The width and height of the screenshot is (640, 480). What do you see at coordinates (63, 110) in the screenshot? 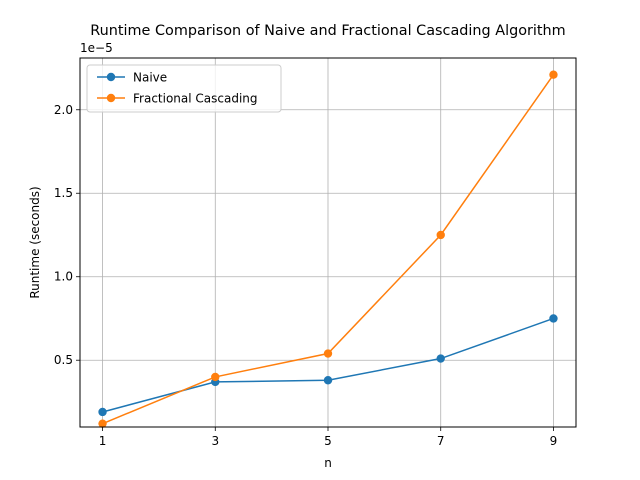
I see `y-tick-label: 2.0` at bounding box center [63, 110].